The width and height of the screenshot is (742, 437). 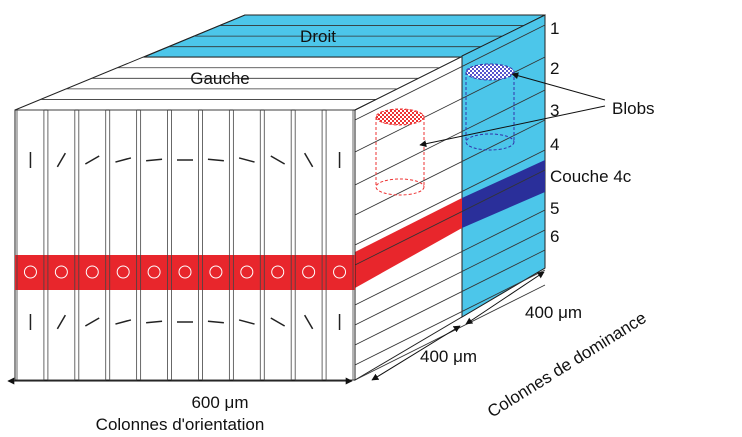 I want to click on callout-label: Blobs, so click(x=633, y=108).